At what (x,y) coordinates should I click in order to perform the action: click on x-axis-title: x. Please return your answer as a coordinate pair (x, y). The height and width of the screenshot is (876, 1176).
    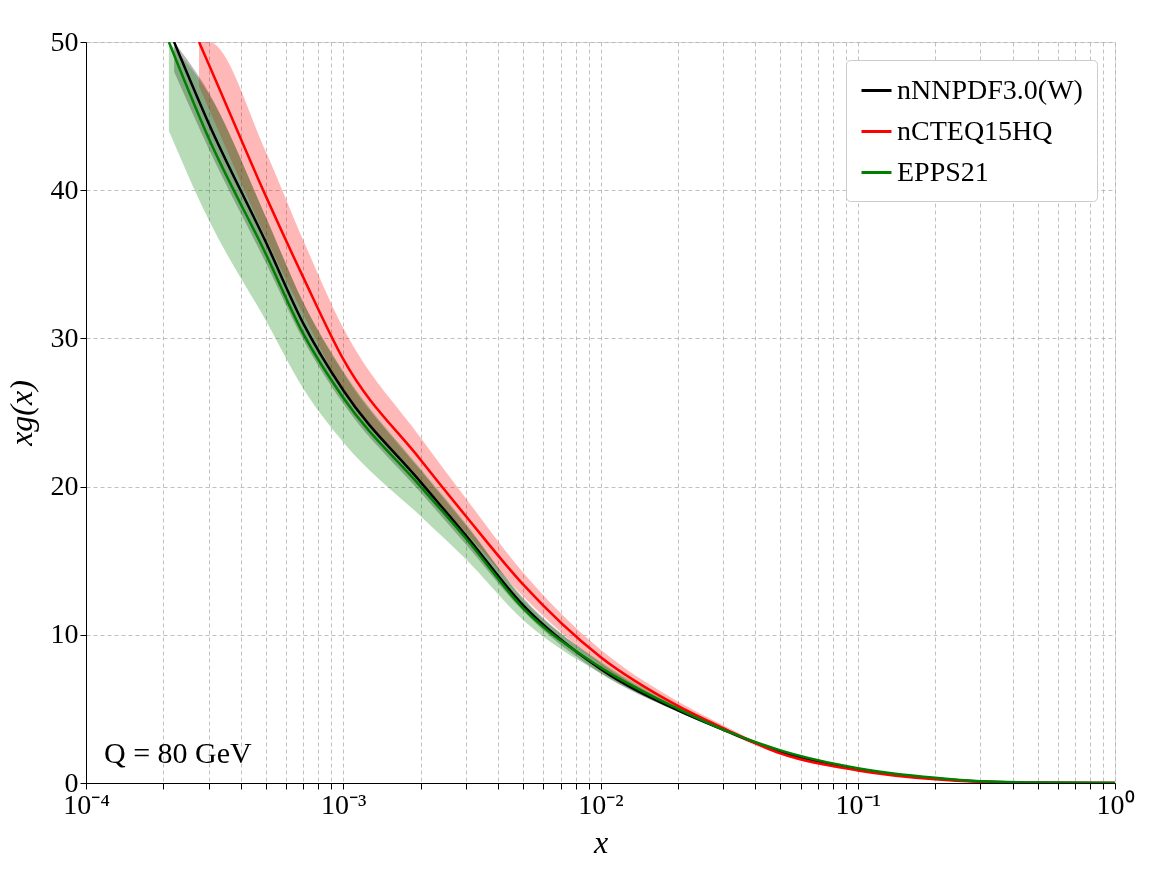
    Looking at the image, I should click on (600, 841).